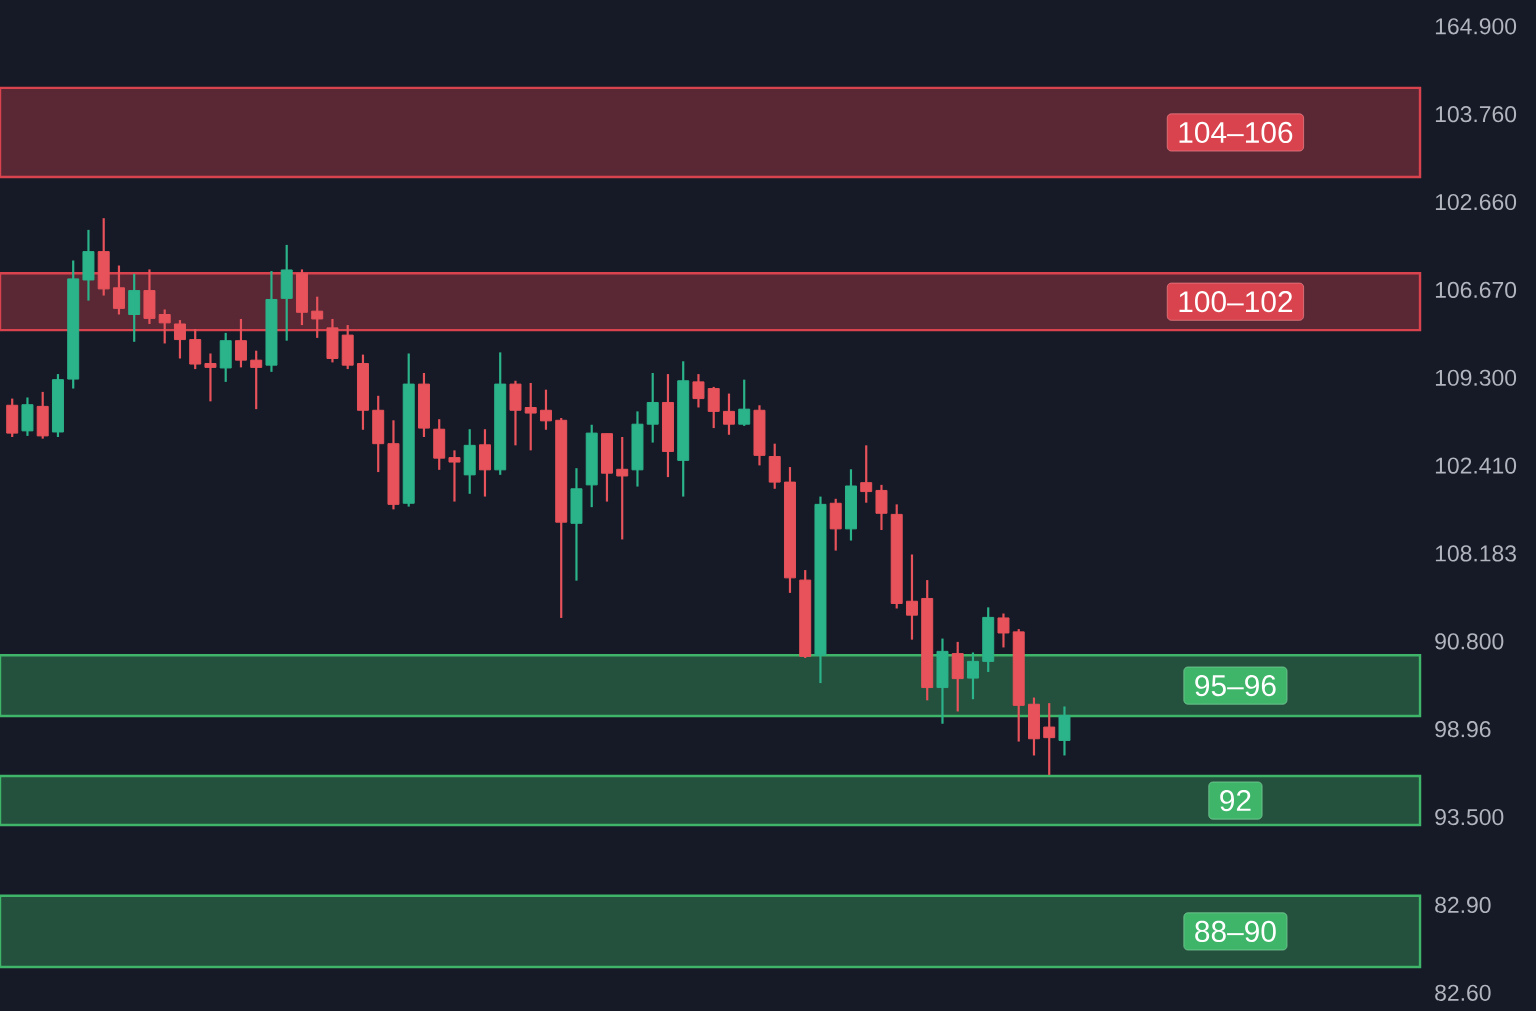 This screenshot has height=1011, width=1536. Describe the element at coordinates (1476, 26) in the screenshot. I see `text: 164.900` at that location.